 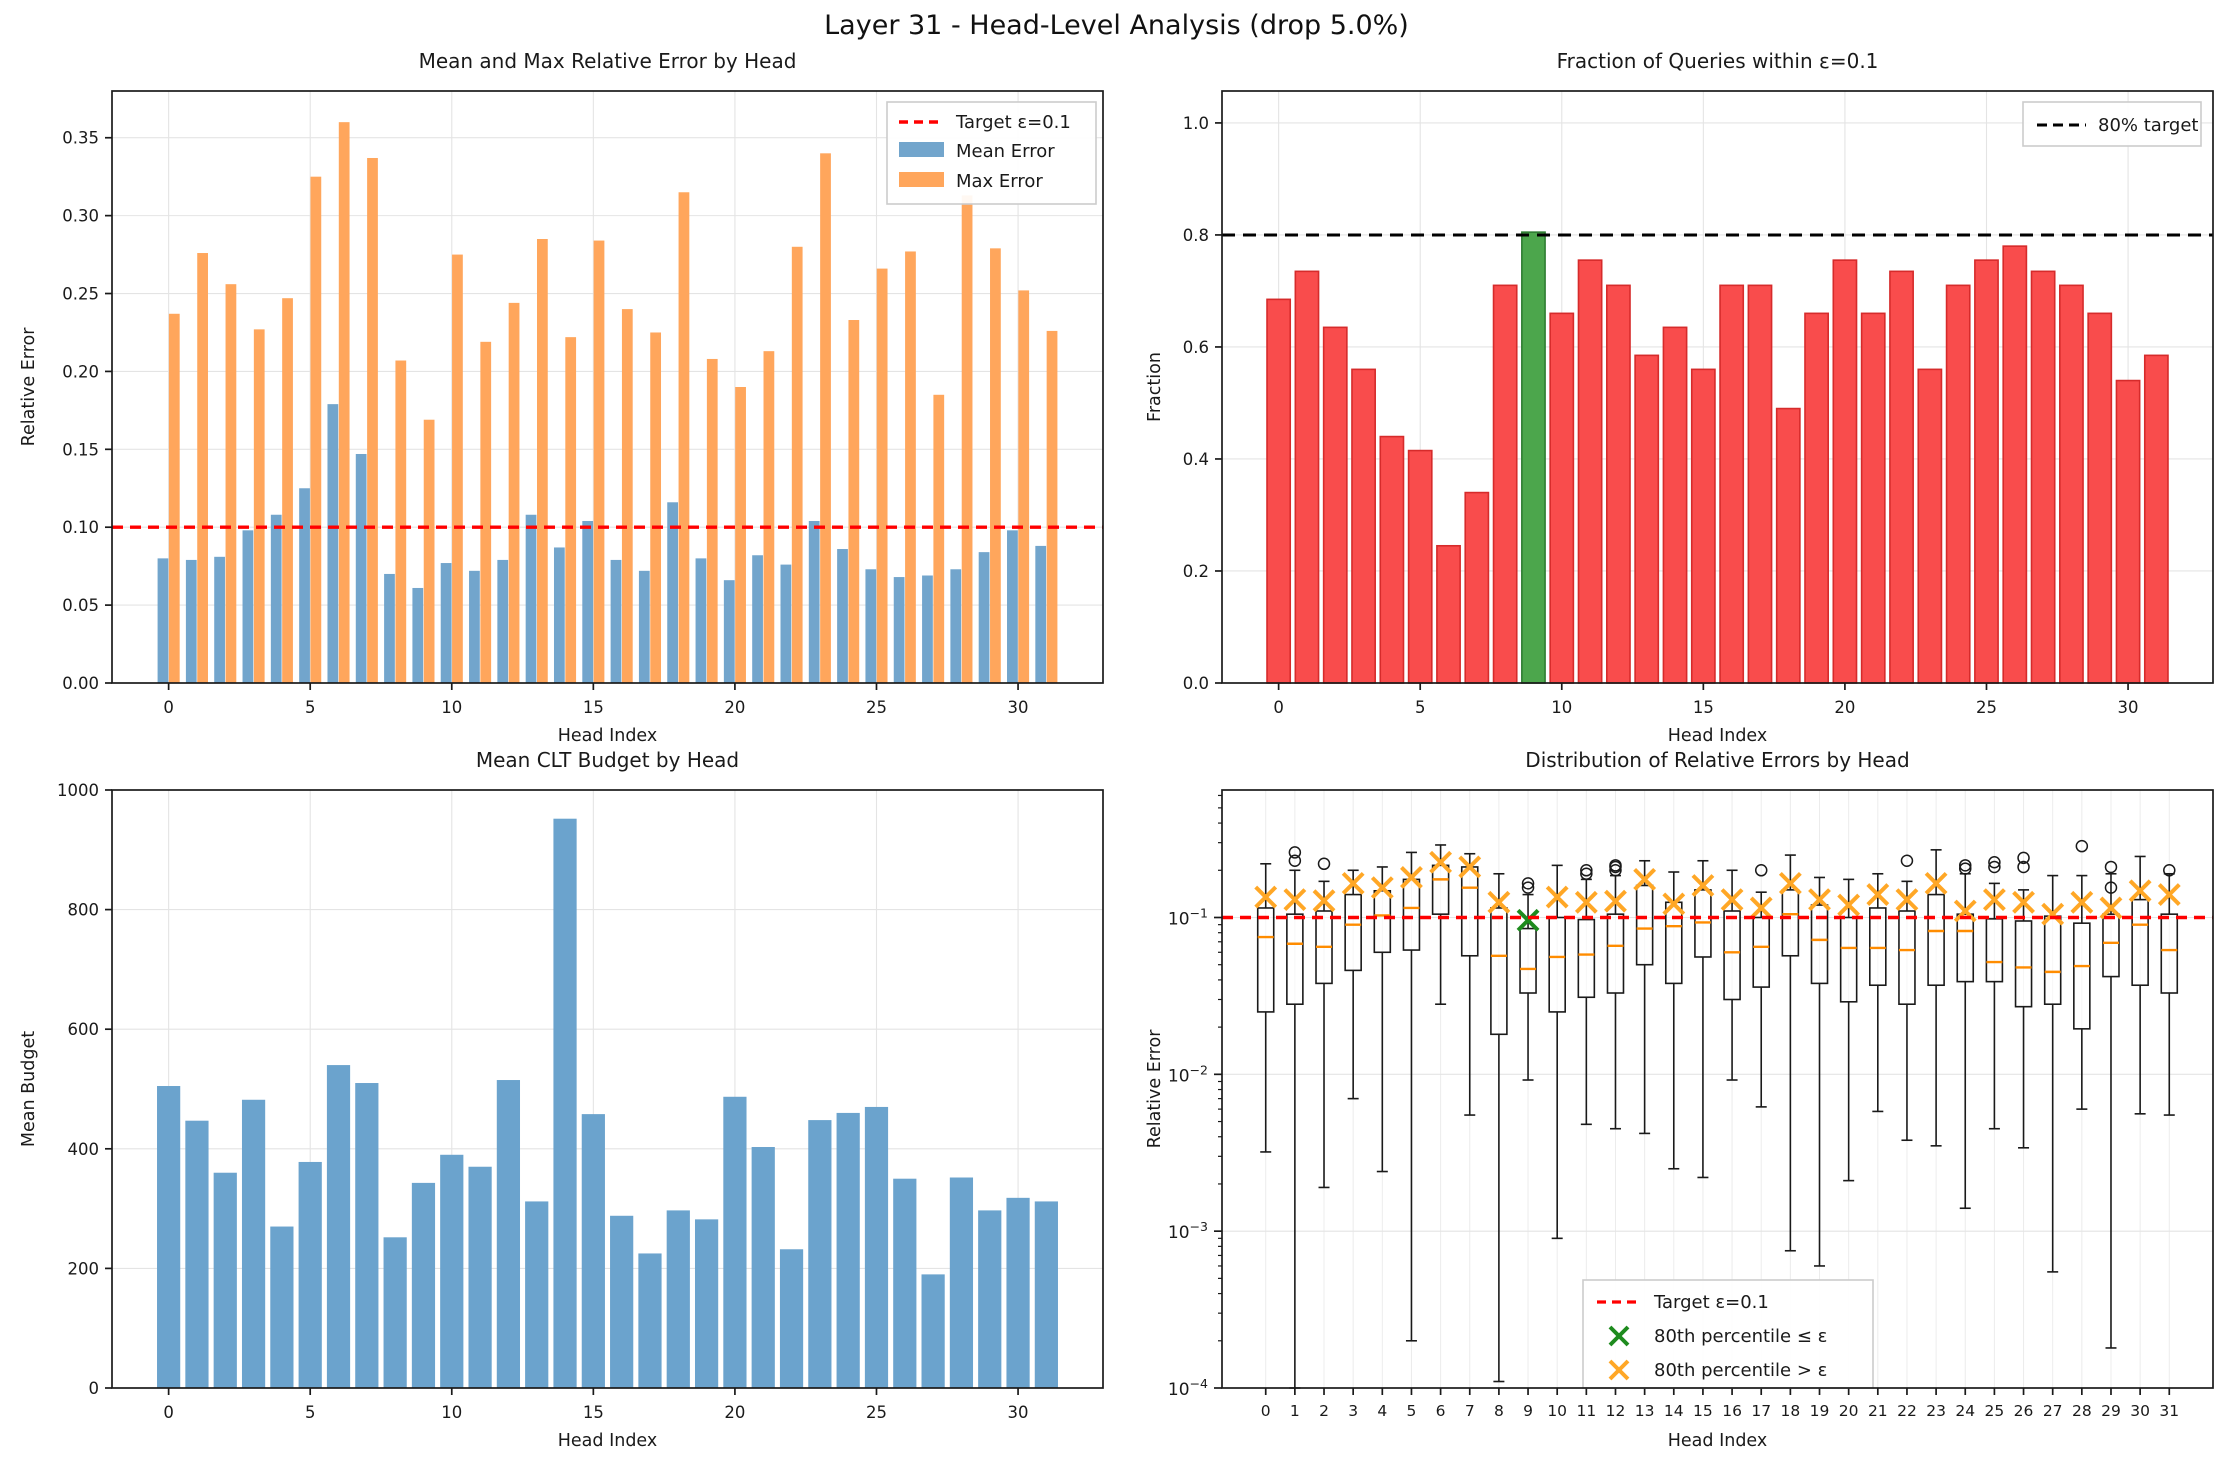 I want to click on x-tick-label: 4, so click(x=1382, y=1411).